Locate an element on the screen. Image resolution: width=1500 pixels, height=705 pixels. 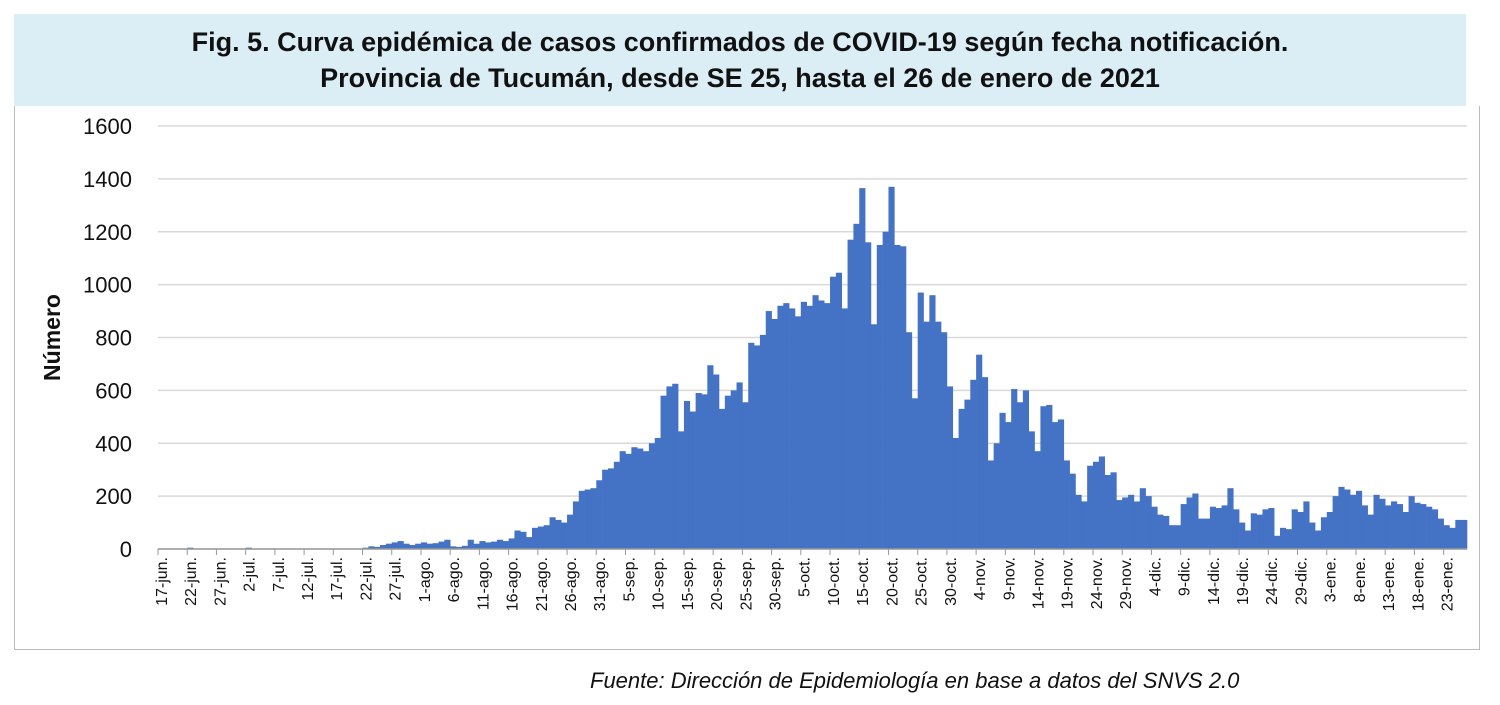
x-tick-label: 22-jul. is located at coordinates (366, 579).